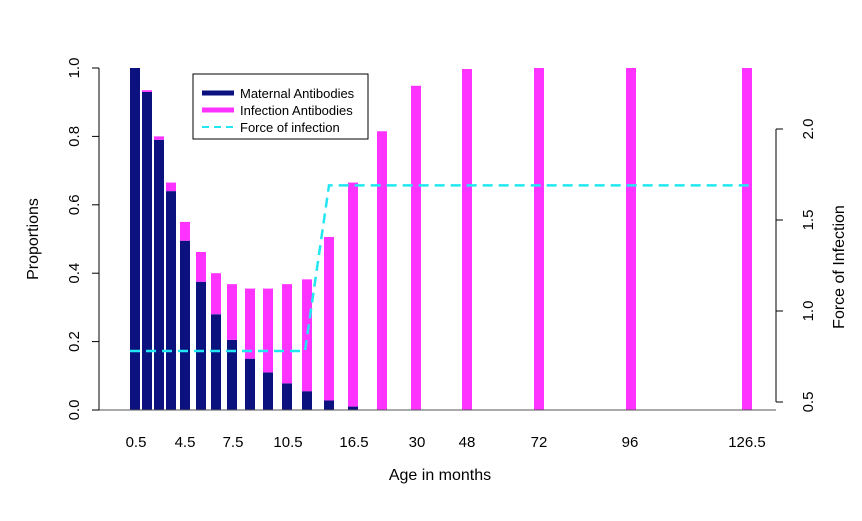 The image size is (862, 521). Describe the element at coordinates (808, 129) in the screenshot. I see `y-right-tick-label: 2.0` at that location.